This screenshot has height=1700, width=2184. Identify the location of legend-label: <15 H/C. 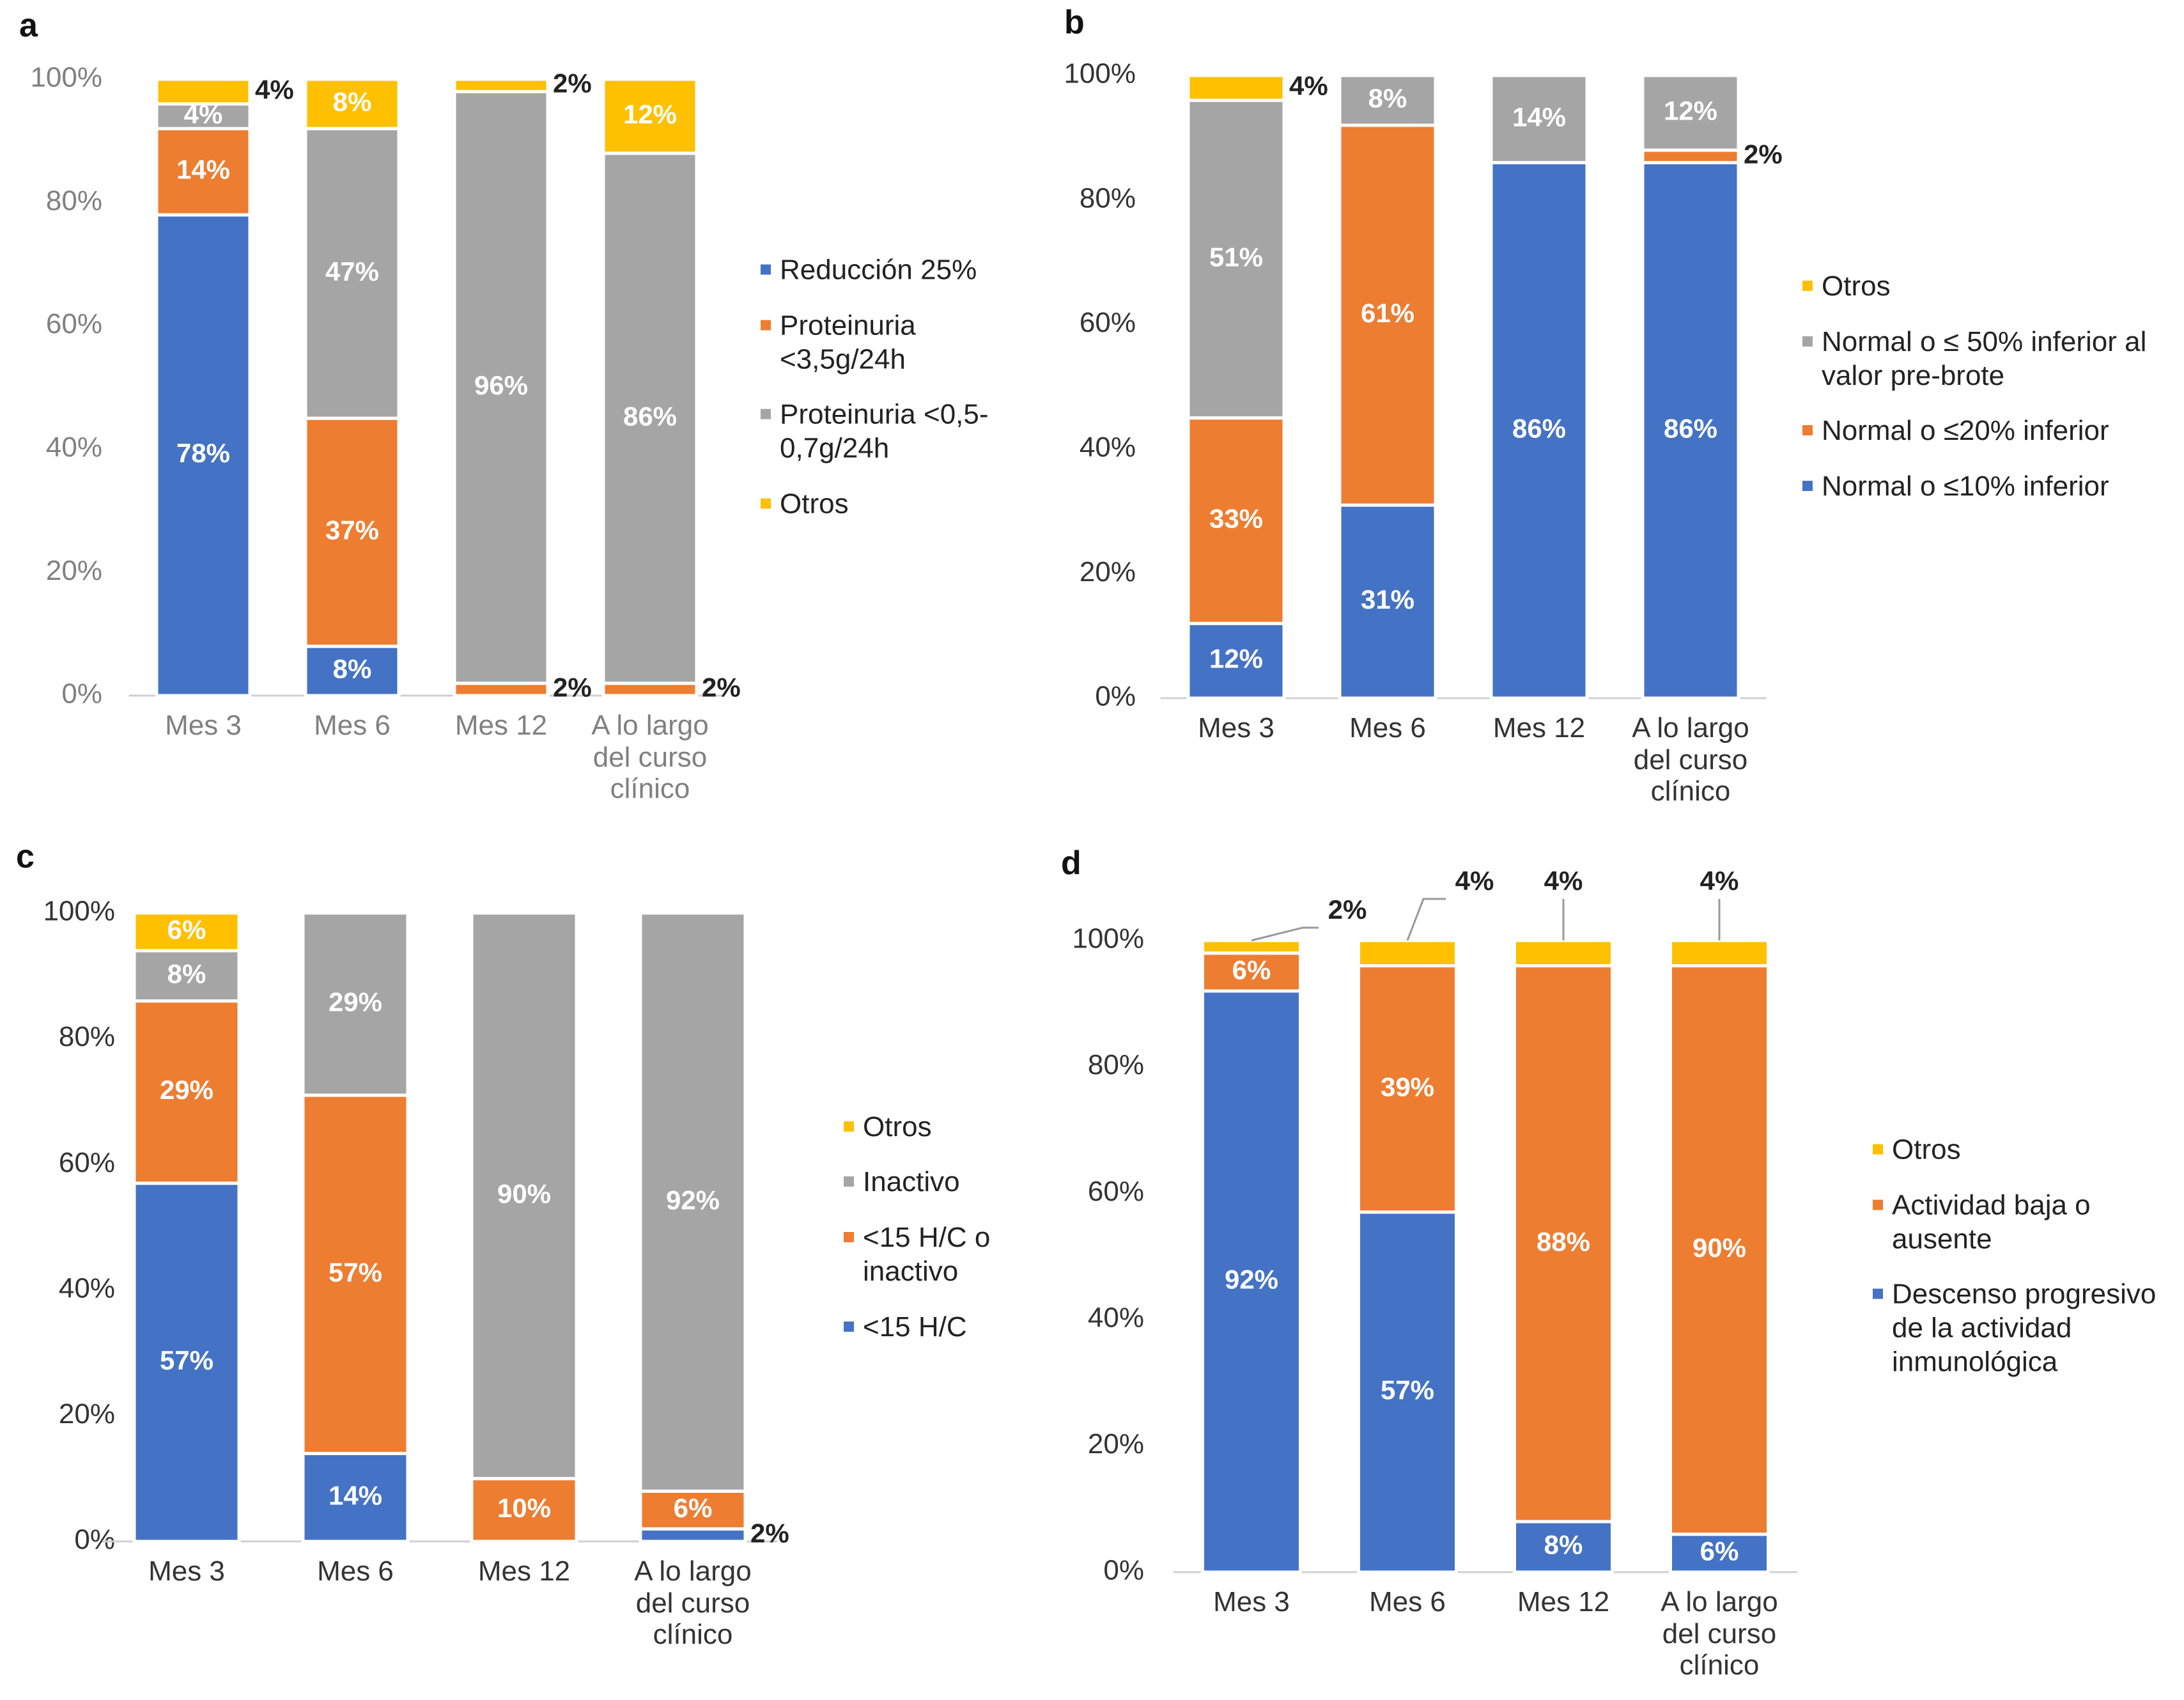
(915, 1327).